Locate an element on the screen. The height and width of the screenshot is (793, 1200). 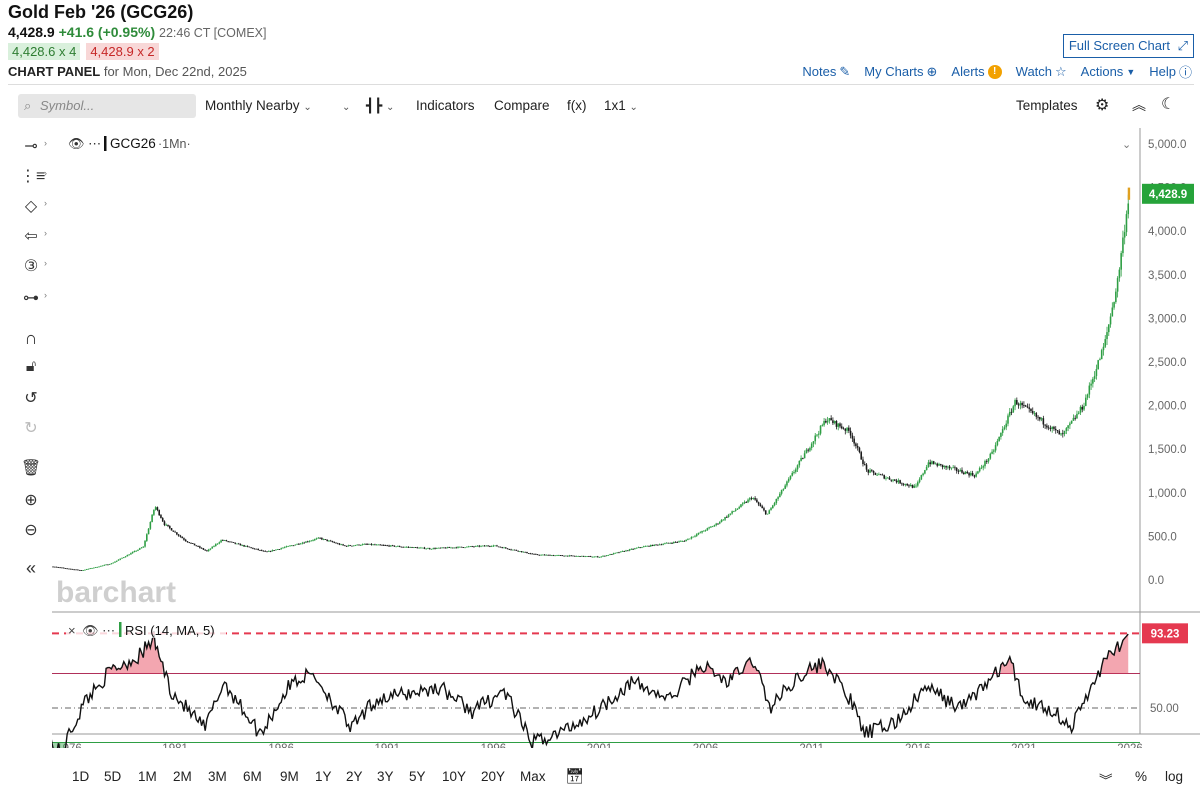
range-2m: 2M is located at coordinates (182, 776).